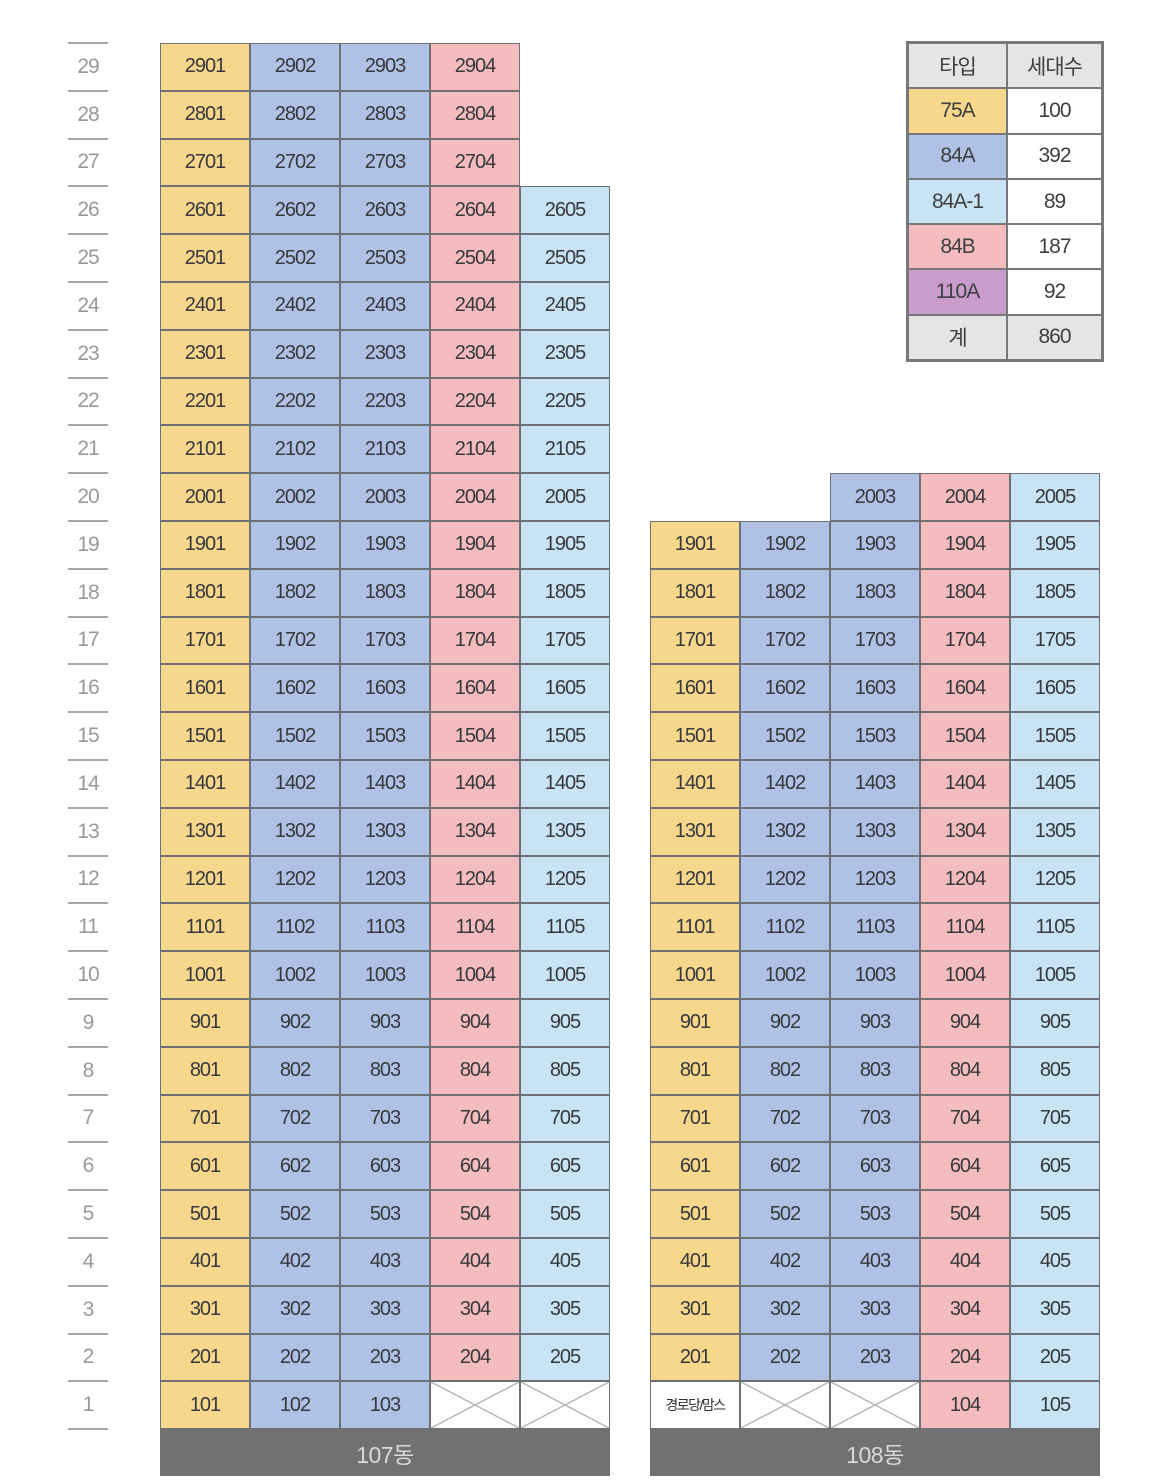 The height and width of the screenshot is (1484, 1170). Describe the element at coordinates (695, 688) in the screenshot. I see `unit-cell-1601: 1601` at that location.